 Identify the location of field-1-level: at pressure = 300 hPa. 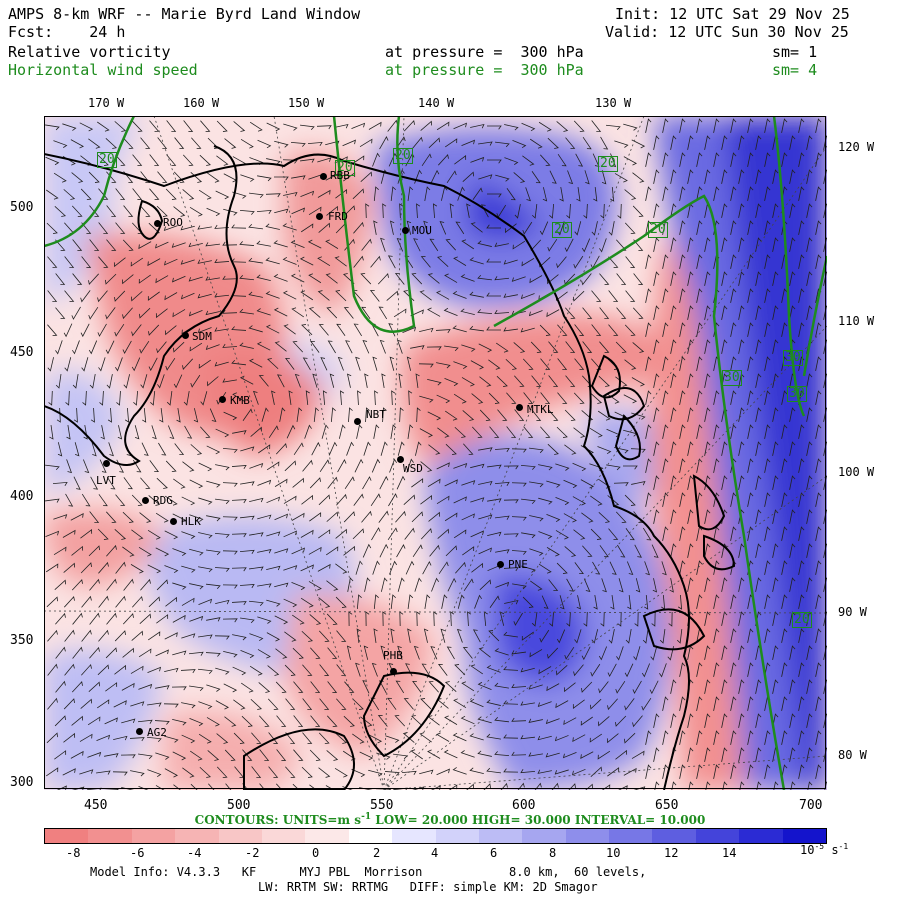
(484, 52).